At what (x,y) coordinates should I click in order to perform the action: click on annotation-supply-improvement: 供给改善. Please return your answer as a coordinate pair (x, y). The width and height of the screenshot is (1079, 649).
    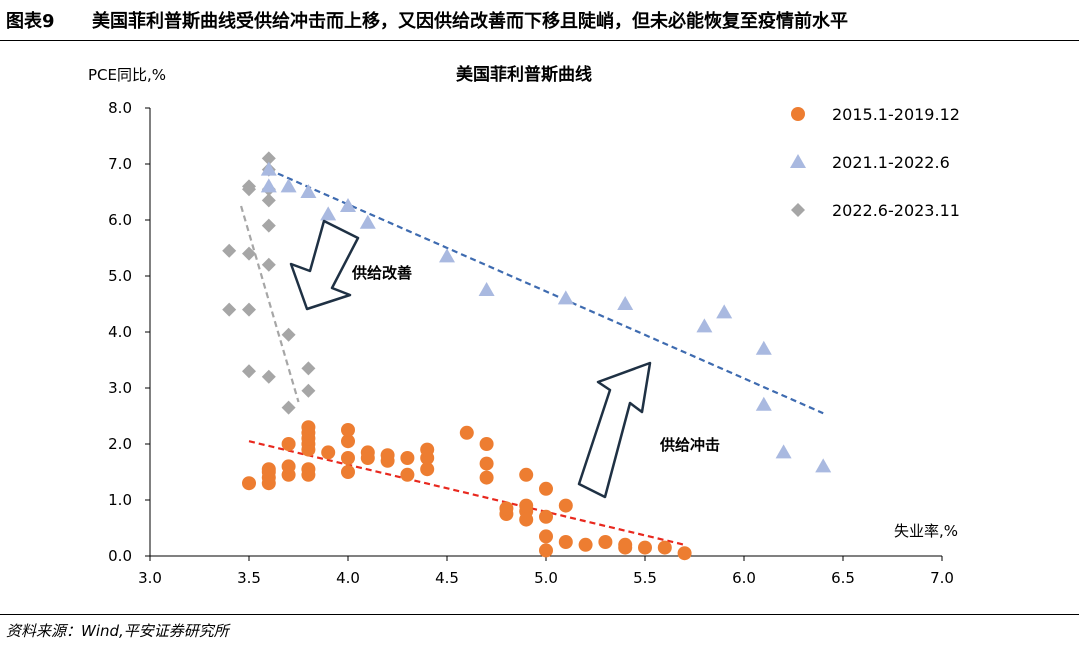
    Looking at the image, I should click on (381, 273).